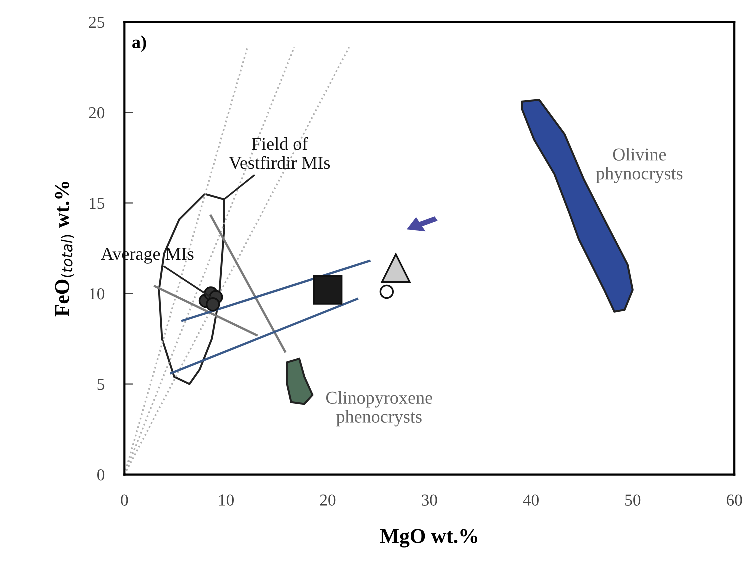 This screenshot has width=742, height=584. I want to click on x-axis-title: MgO wt.%, so click(429, 538).